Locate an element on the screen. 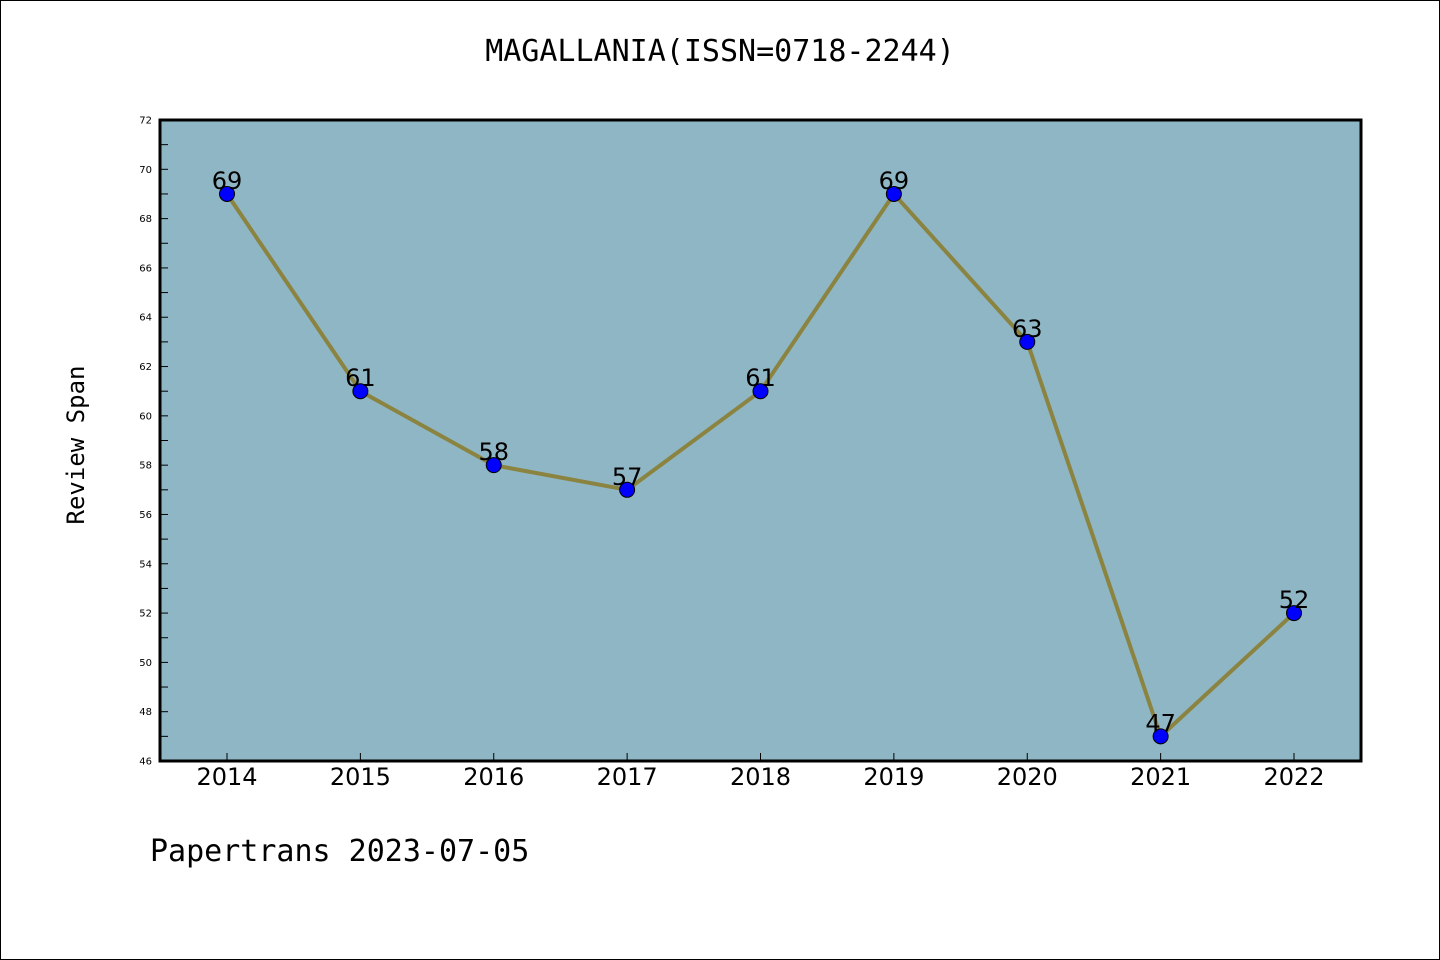 The width and height of the screenshot is (1440, 960). y-tick-label: 70 is located at coordinates (145, 170).